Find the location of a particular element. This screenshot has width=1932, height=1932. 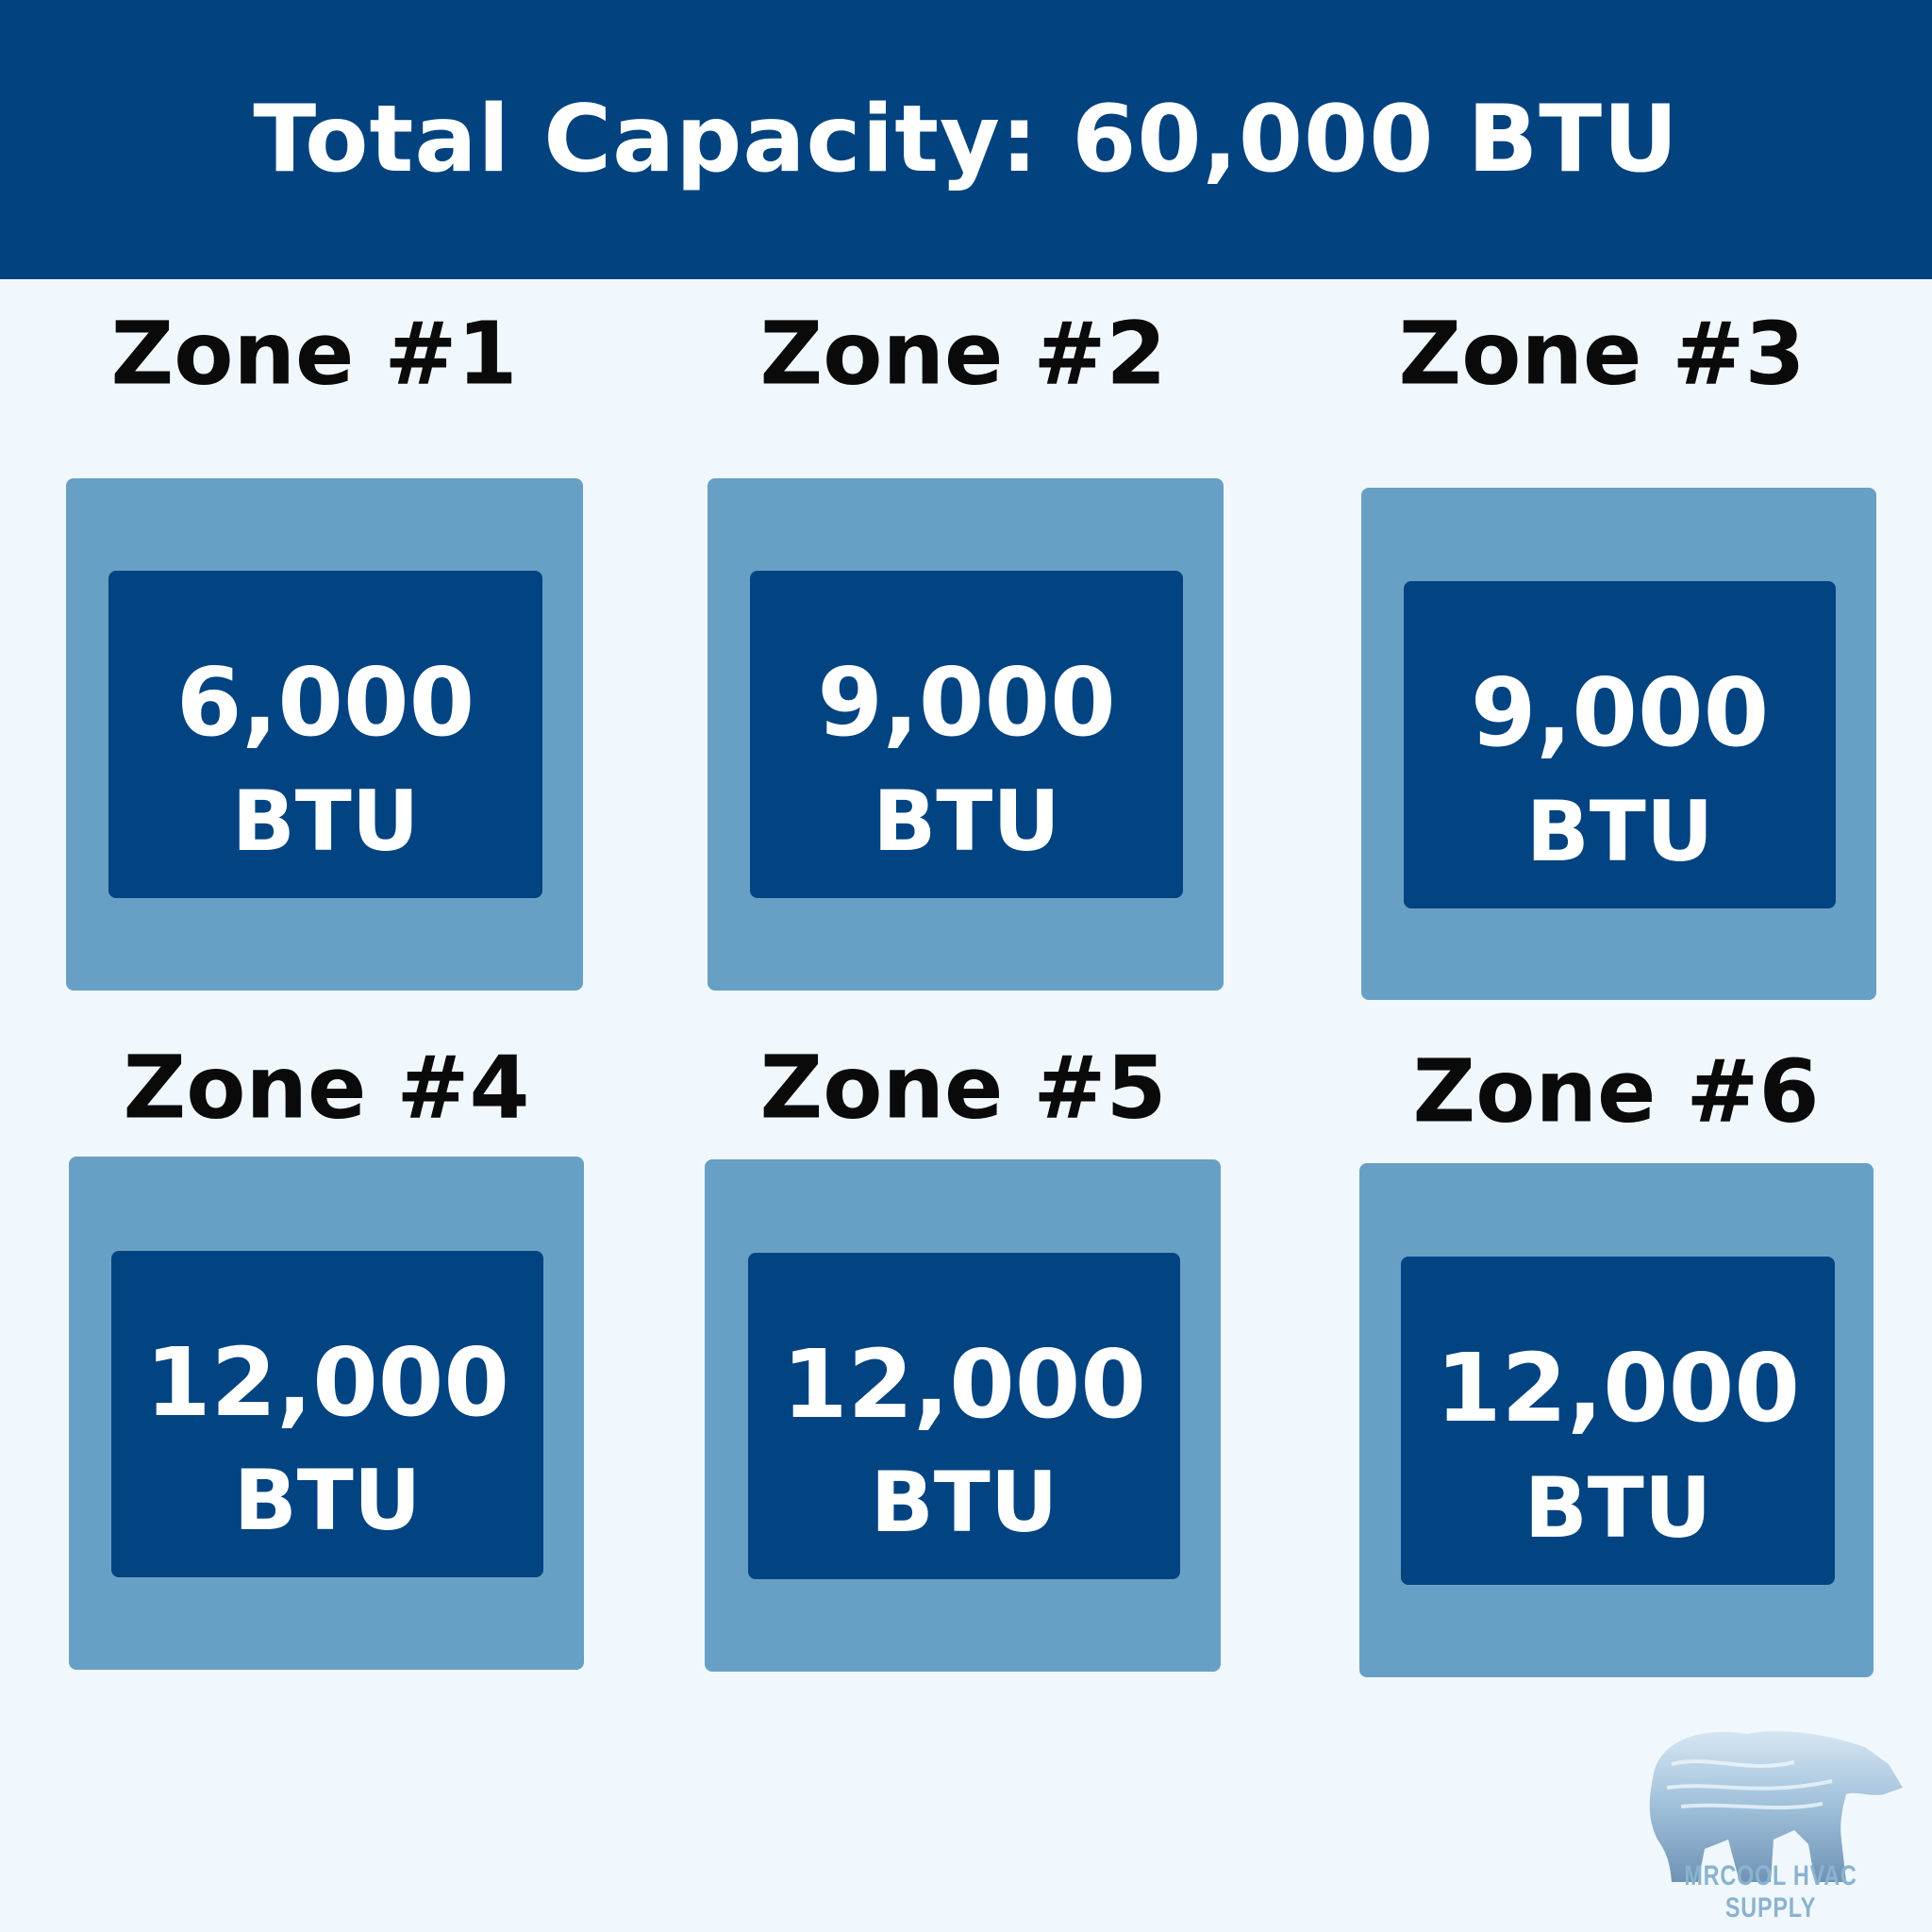

zone-4-title: Zone #4 is located at coordinates (326, 1088).